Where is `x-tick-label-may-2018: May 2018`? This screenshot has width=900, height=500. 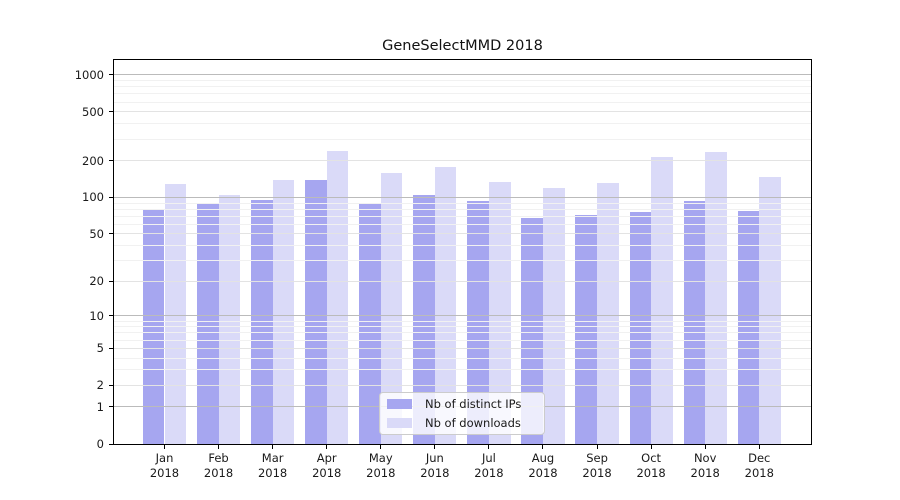
x-tick-label-may-2018: May 2018 is located at coordinates (381, 465).